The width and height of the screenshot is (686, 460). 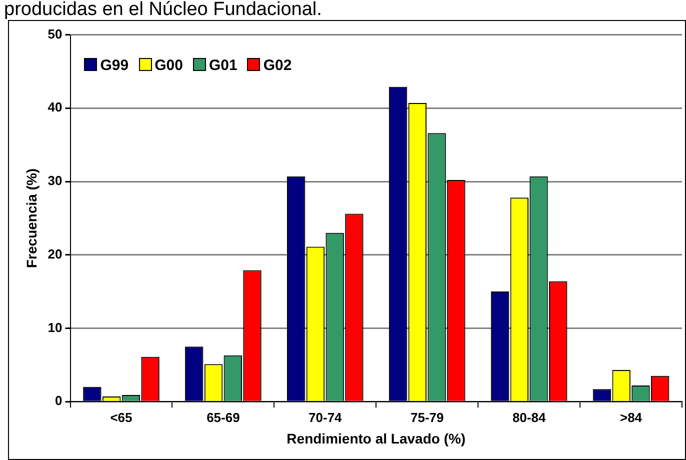 I want to click on y-tick-label: 40, so click(x=55, y=107).